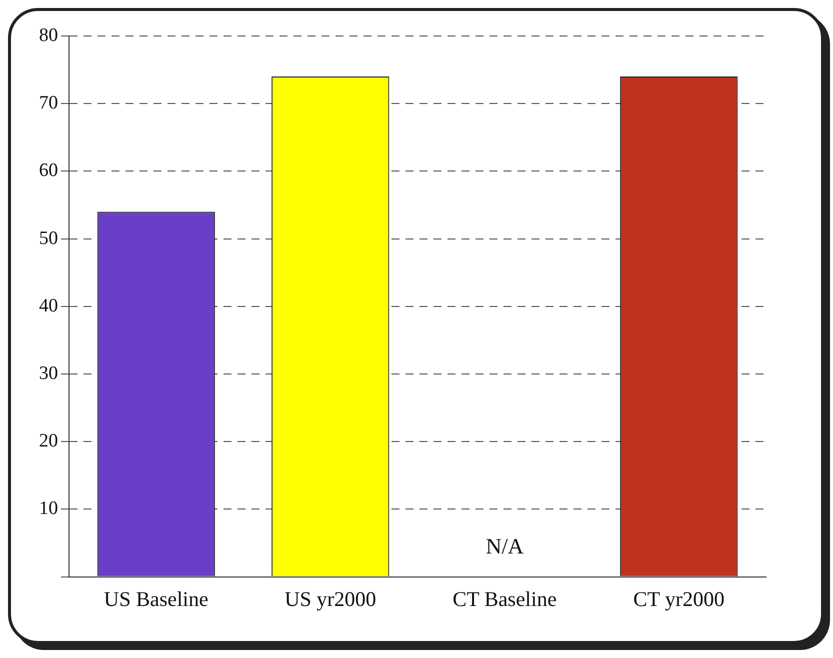 The height and width of the screenshot is (658, 833). Describe the element at coordinates (48, 35) in the screenshot. I see `y-tick-label: 80` at that location.